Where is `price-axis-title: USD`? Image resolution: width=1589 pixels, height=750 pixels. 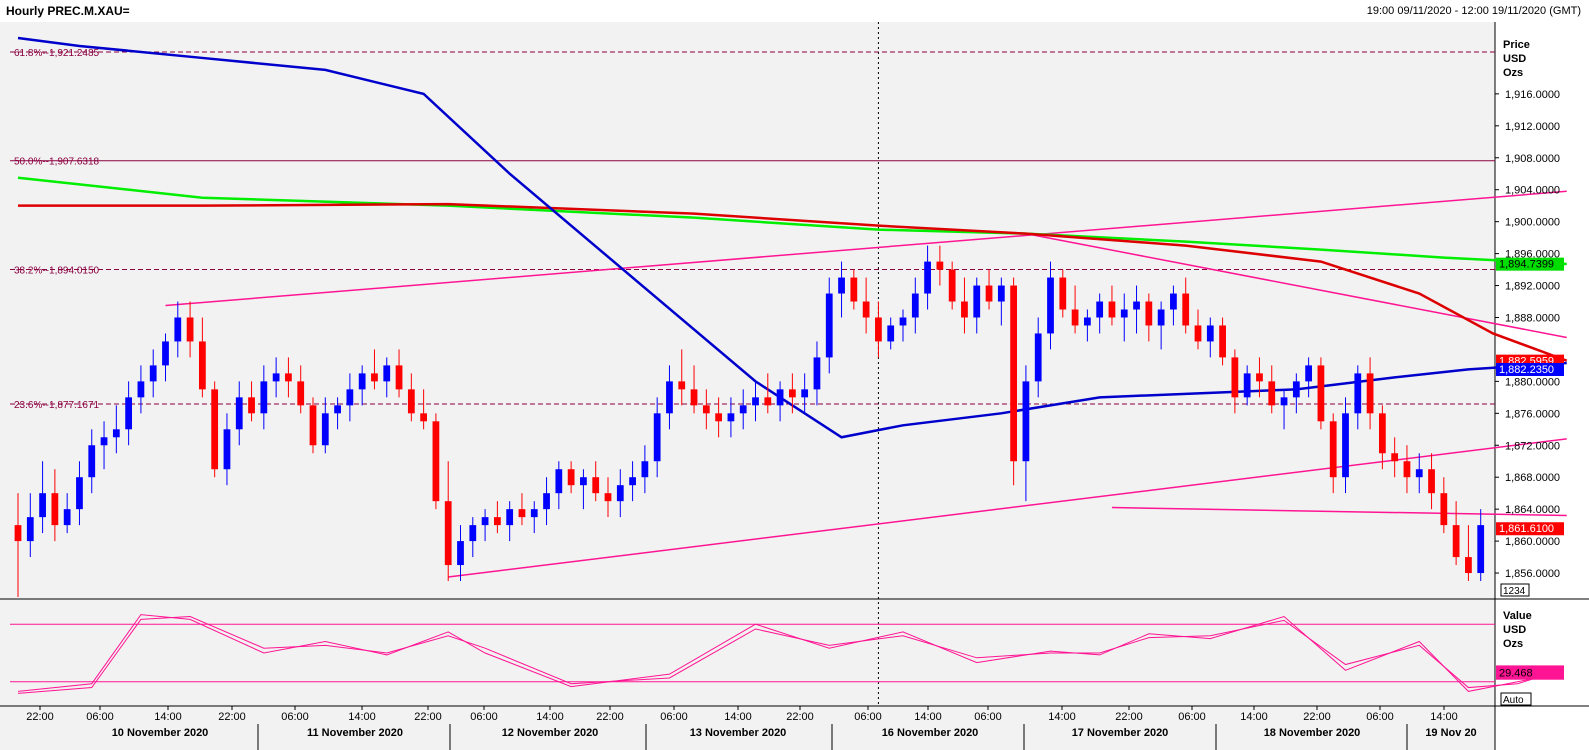
price-axis-title: USD is located at coordinates (1514, 59).